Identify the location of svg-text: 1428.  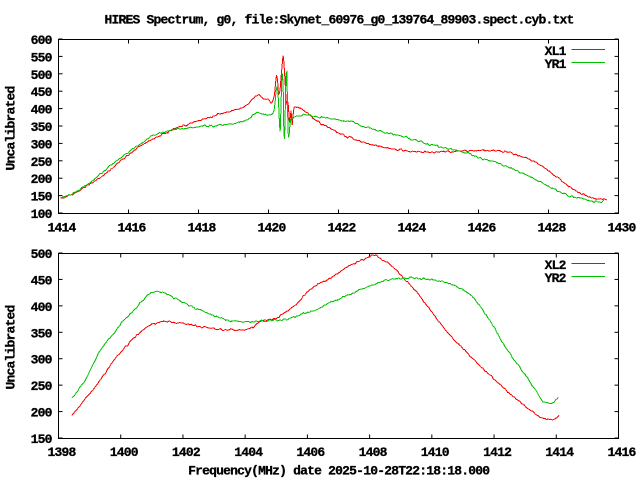
(551, 228).